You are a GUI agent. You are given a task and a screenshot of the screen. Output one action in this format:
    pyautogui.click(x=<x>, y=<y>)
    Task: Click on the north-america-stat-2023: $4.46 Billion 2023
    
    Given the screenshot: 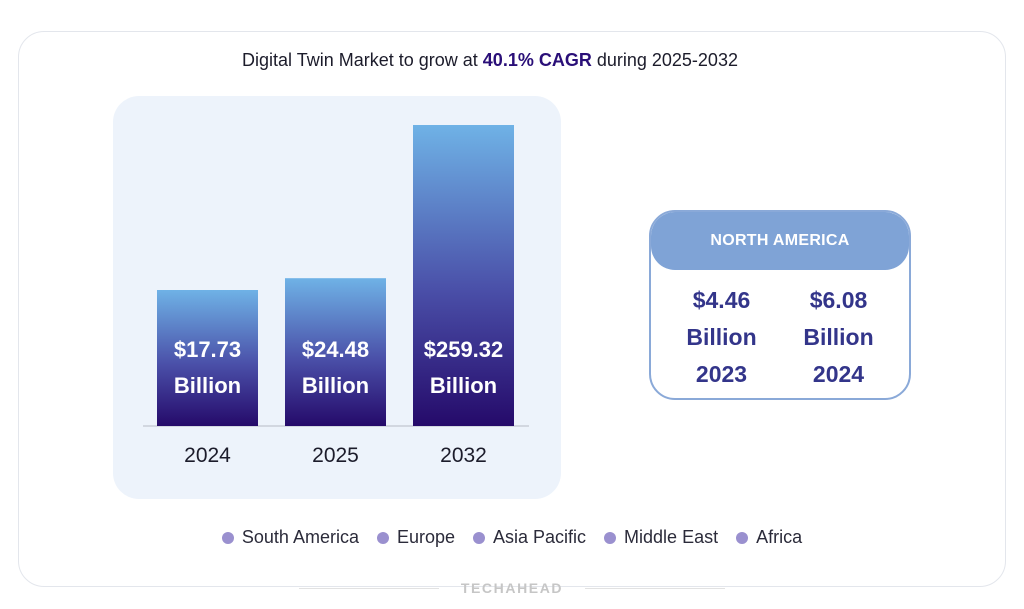 What is the action you would take?
    pyautogui.click(x=721, y=337)
    